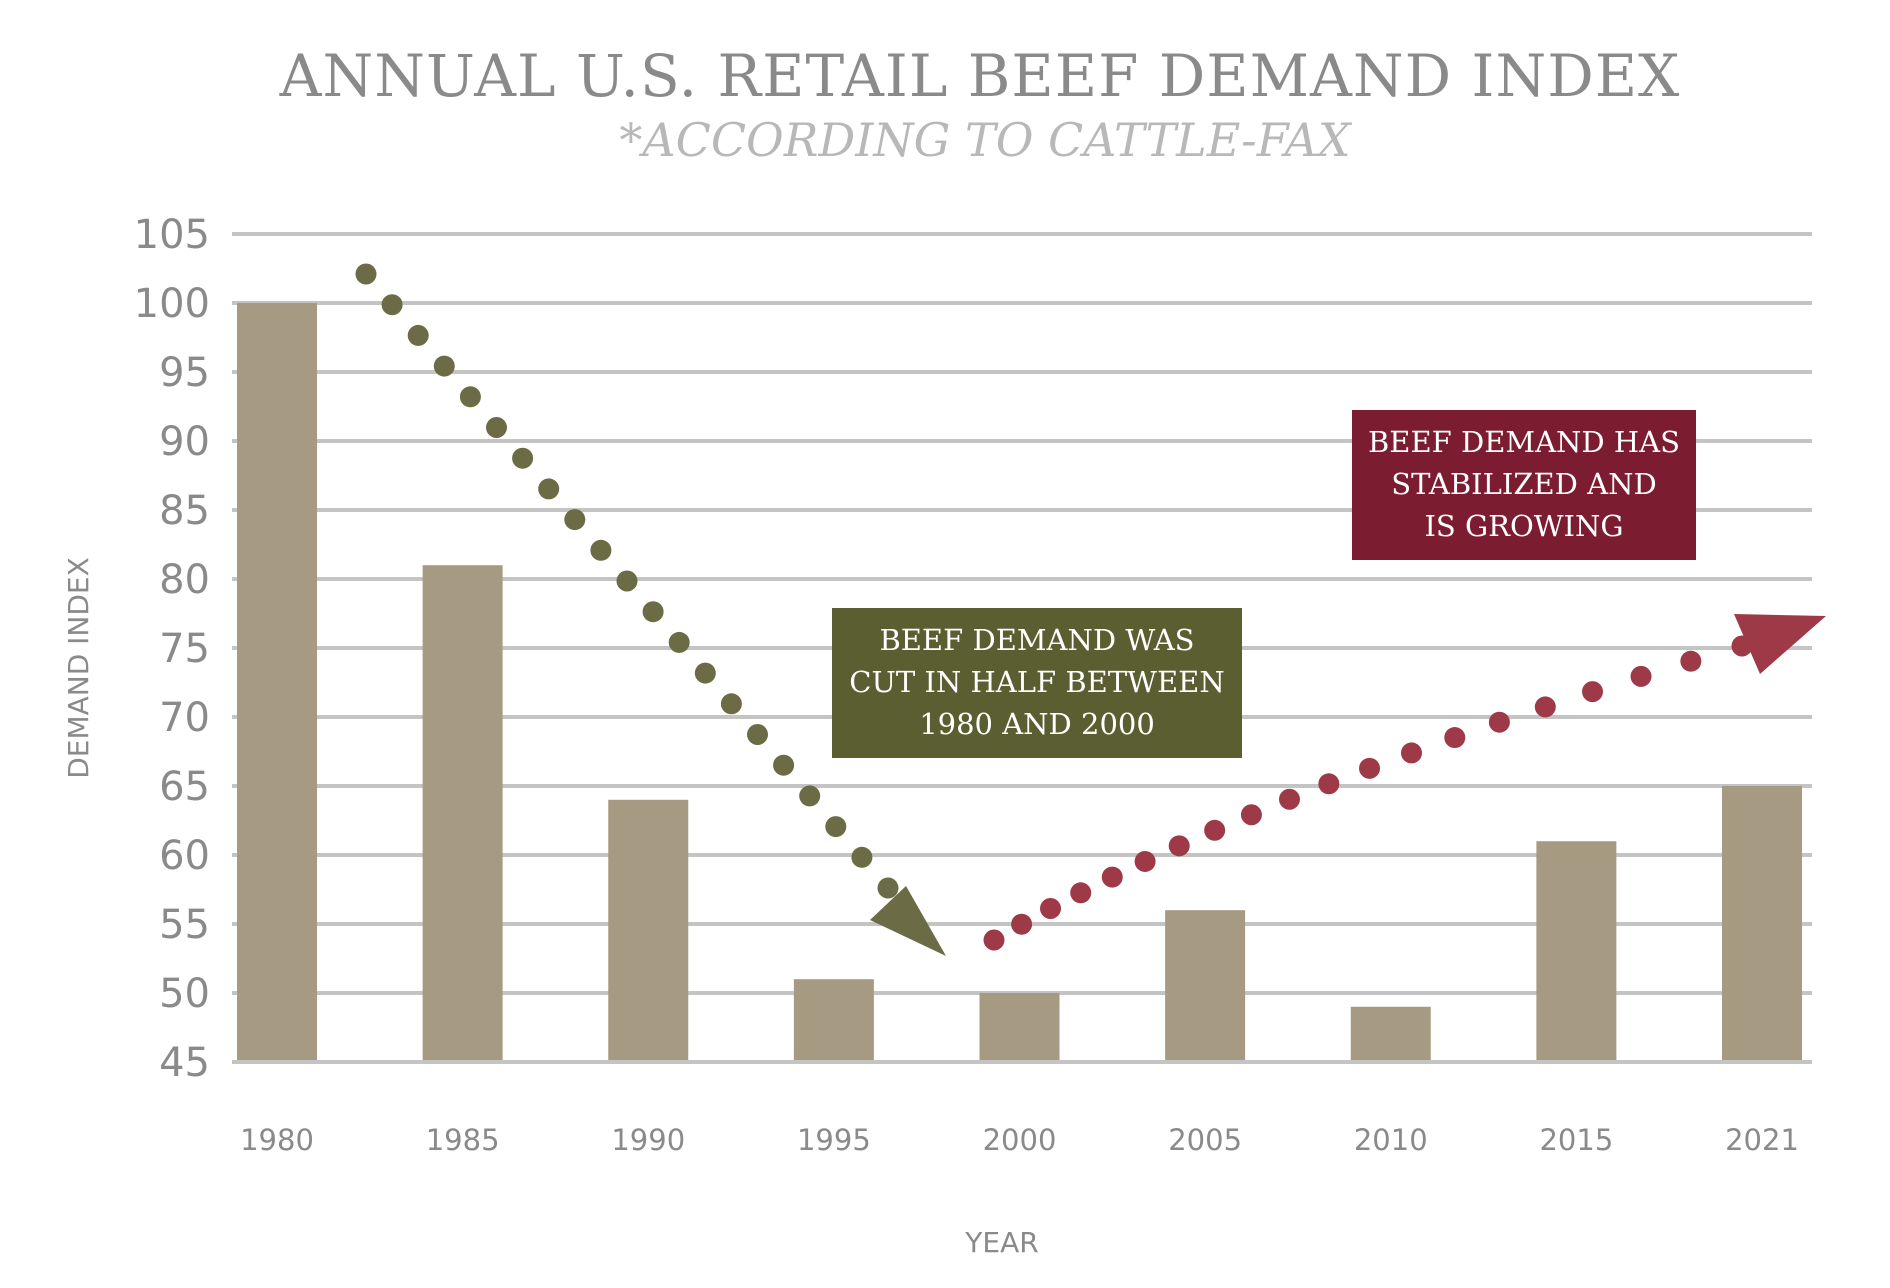 The image size is (1890, 1288). What do you see at coordinates (1762, 924) in the screenshot?
I see `bar-2021` at bounding box center [1762, 924].